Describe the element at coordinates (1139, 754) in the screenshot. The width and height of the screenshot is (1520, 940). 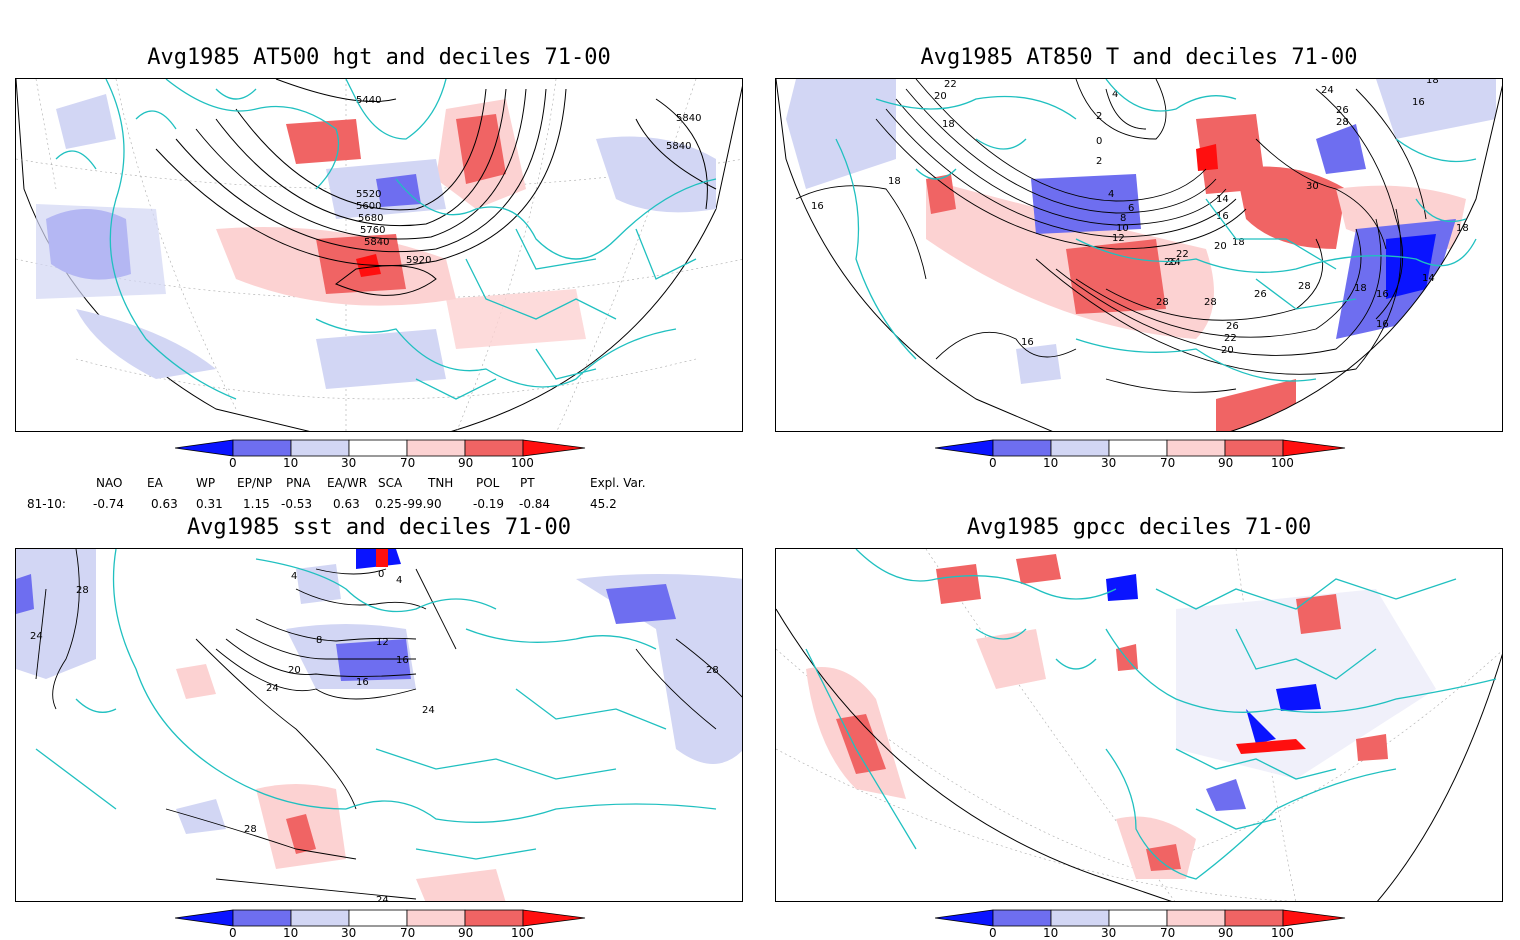
I see `hemisphere-edge` at that location.